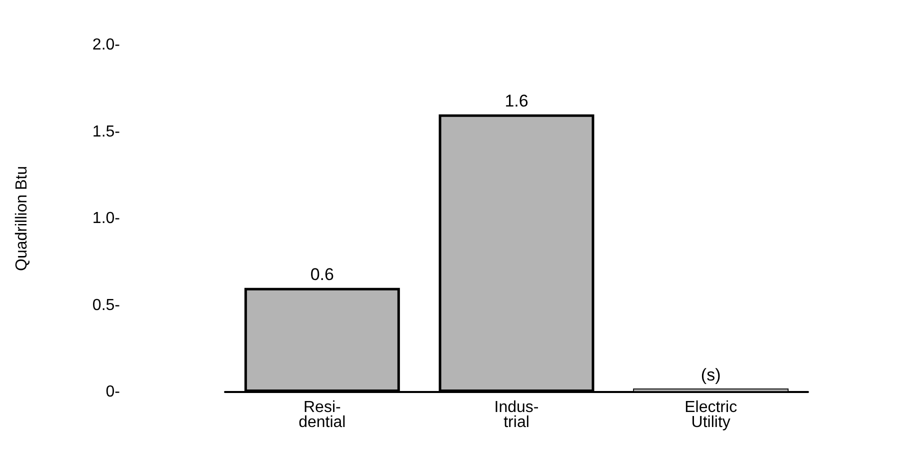 The height and width of the screenshot is (451, 898). Describe the element at coordinates (113, 392) in the screenshot. I see `y-tick-label: 0-` at that location.